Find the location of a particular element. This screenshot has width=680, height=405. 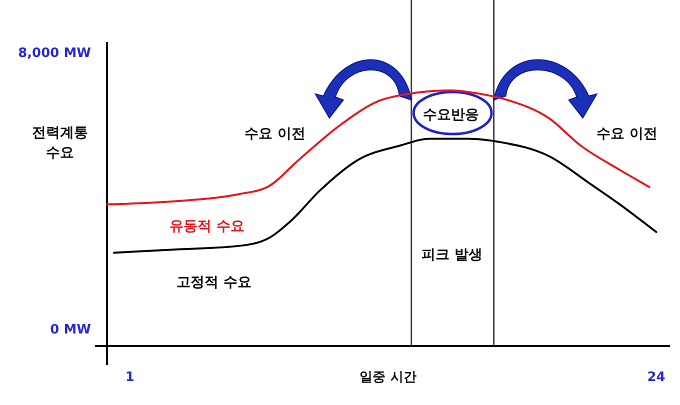

y-tick-label: 8,000 MW is located at coordinates (54, 53).